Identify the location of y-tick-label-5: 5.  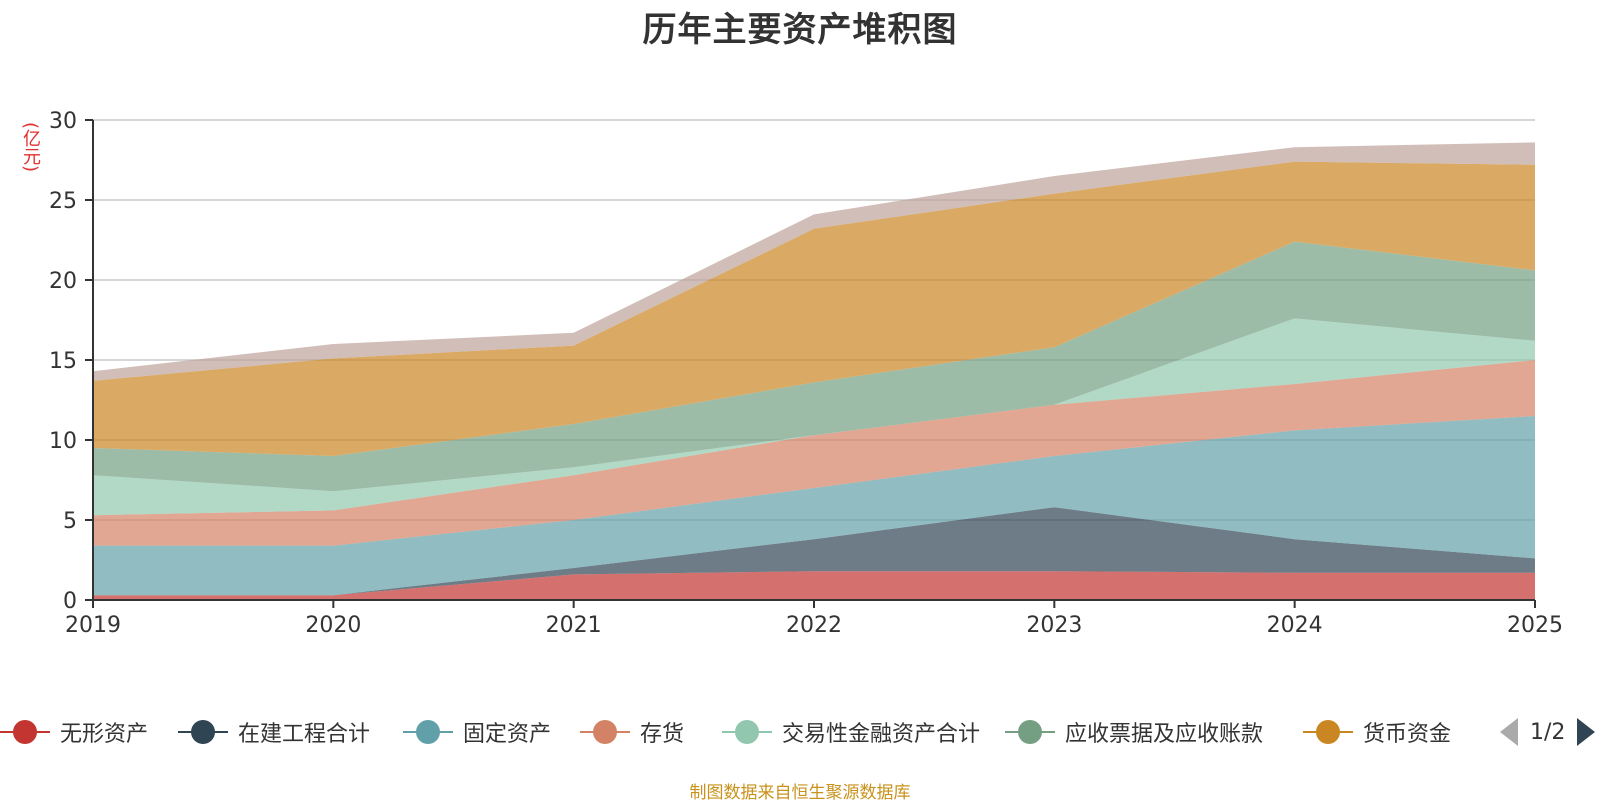
(70, 521).